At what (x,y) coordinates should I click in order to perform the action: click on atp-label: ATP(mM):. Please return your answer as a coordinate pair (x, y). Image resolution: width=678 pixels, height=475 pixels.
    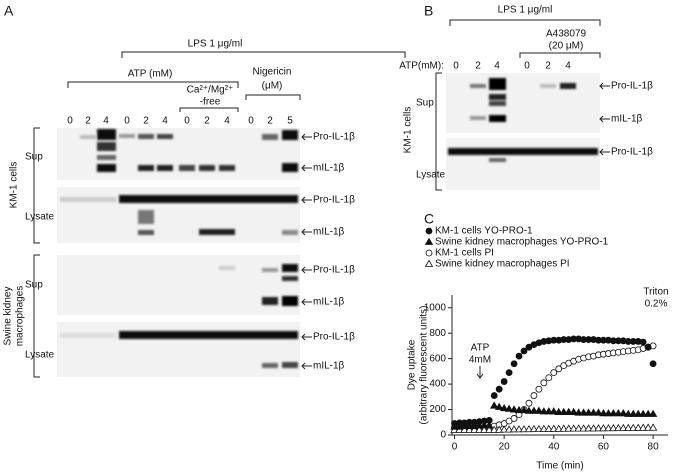
    Looking at the image, I should click on (421, 66).